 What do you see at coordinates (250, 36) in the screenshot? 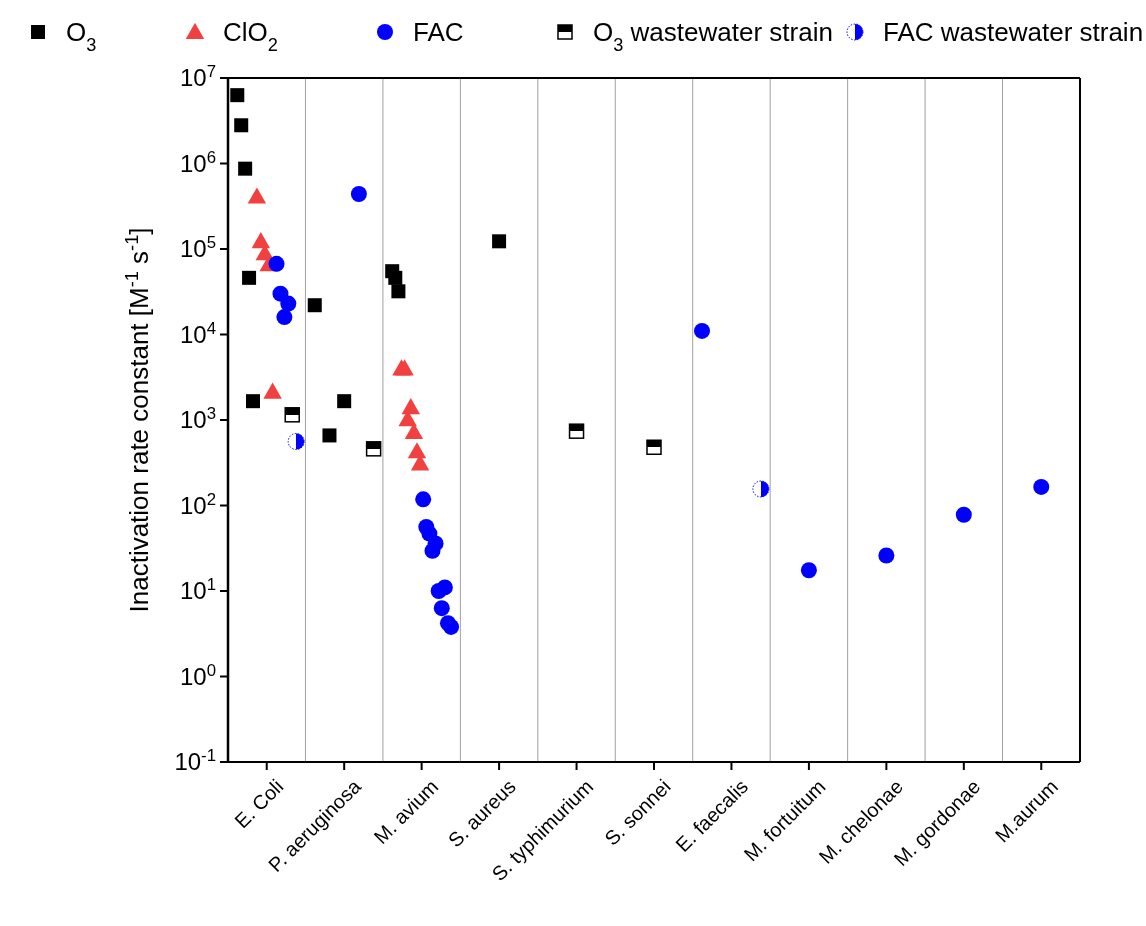
I see `legend-label: ClO$_{2}$` at bounding box center [250, 36].